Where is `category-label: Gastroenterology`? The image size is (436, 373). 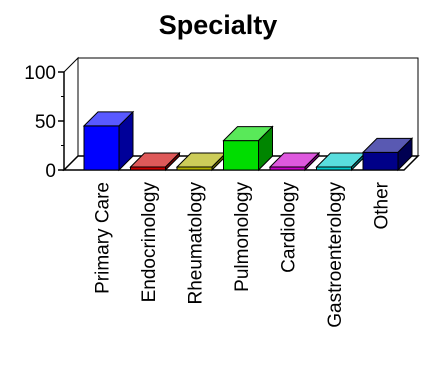 category-label: Gastroenterology is located at coordinates (335, 255).